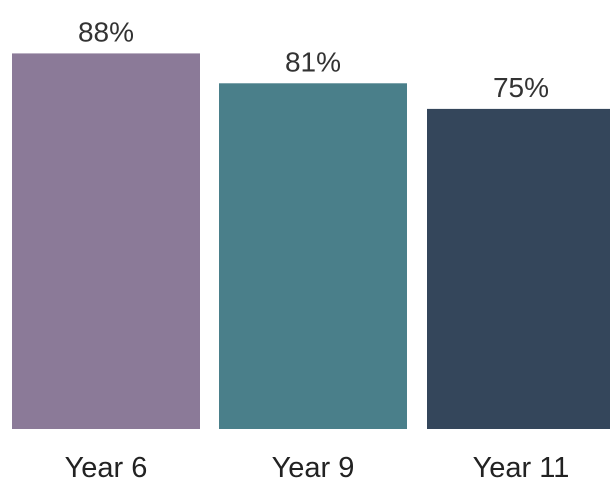 This screenshot has width=610, height=479. What do you see at coordinates (313, 465) in the screenshot?
I see `category-label: Year 9` at bounding box center [313, 465].